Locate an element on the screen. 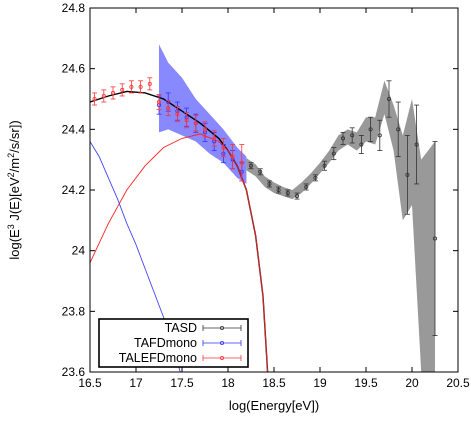 The width and height of the screenshot is (471, 425). x-tick-label: 18.5 is located at coordinates (274, 383).